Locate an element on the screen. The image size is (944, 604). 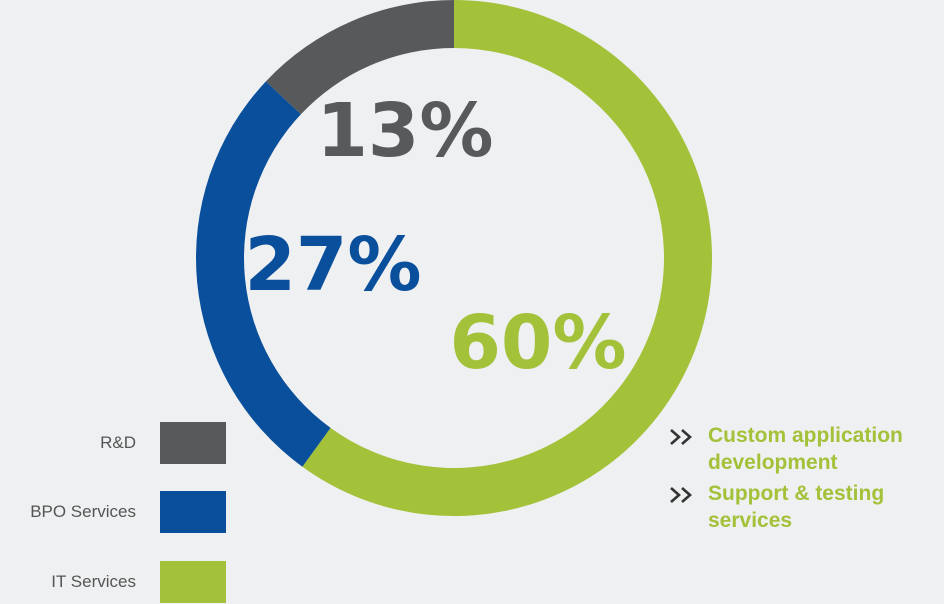
legend-item-rnd: R&D is located at coordinates (113, 443).